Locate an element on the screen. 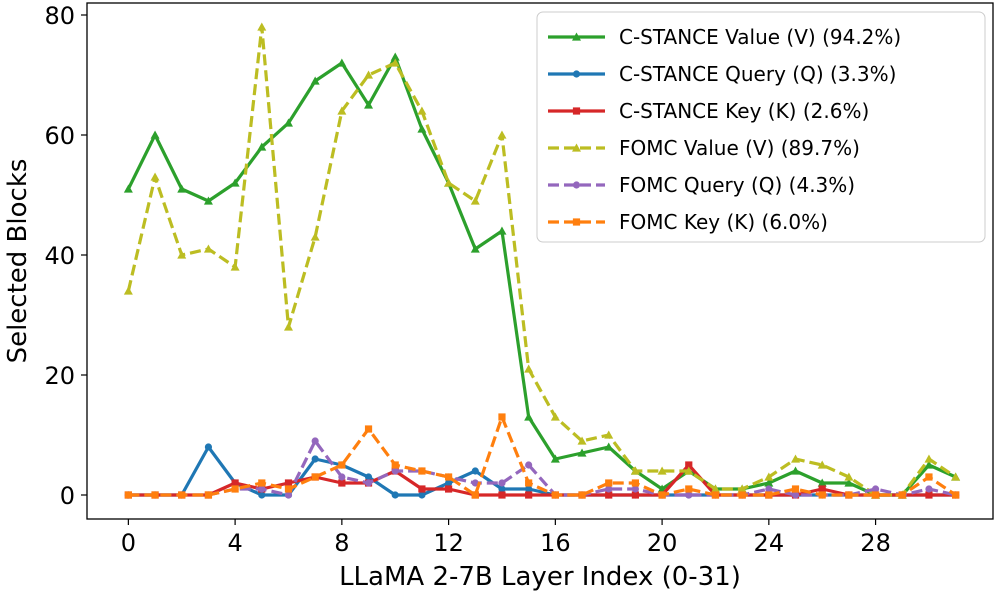 Image resolution: width=996 pixels, height=596 pixels. x-tick-label: 16 is located at coordinates (555, 543).